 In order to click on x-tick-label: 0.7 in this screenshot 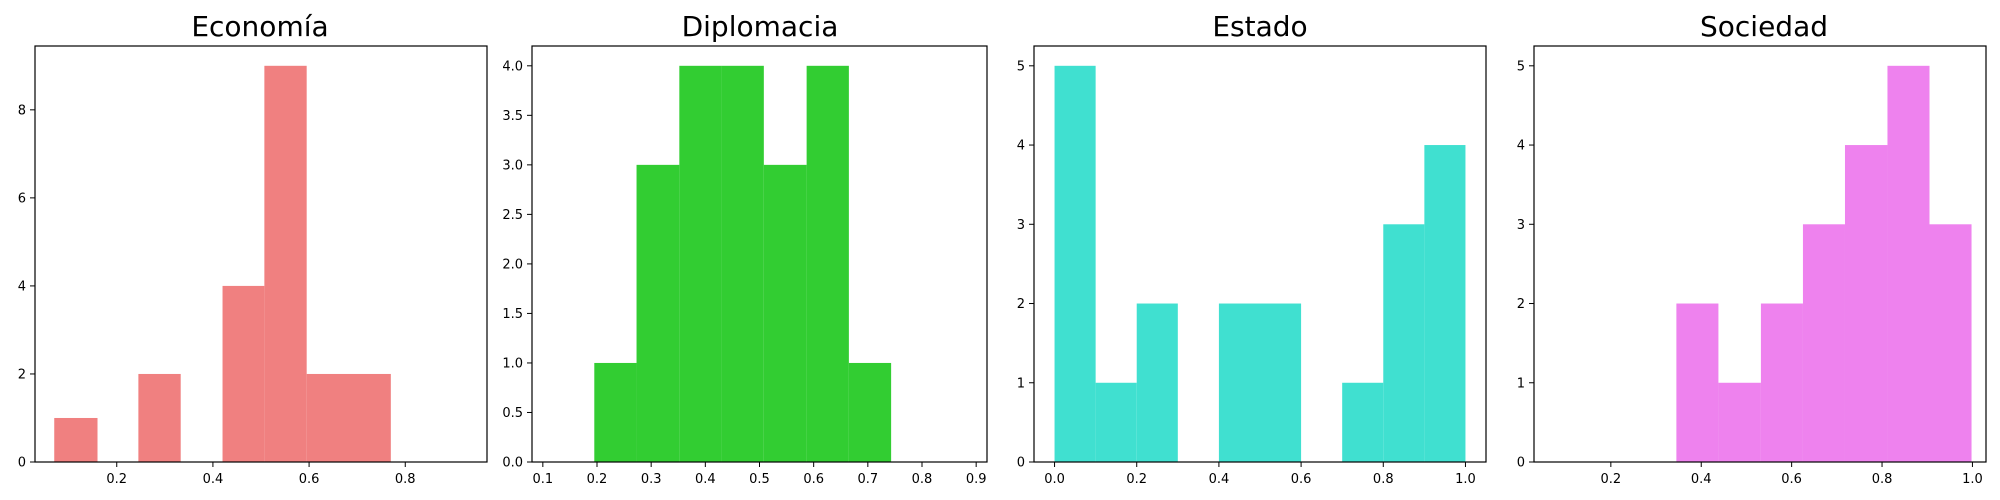, I will do `click(867, 479)`.